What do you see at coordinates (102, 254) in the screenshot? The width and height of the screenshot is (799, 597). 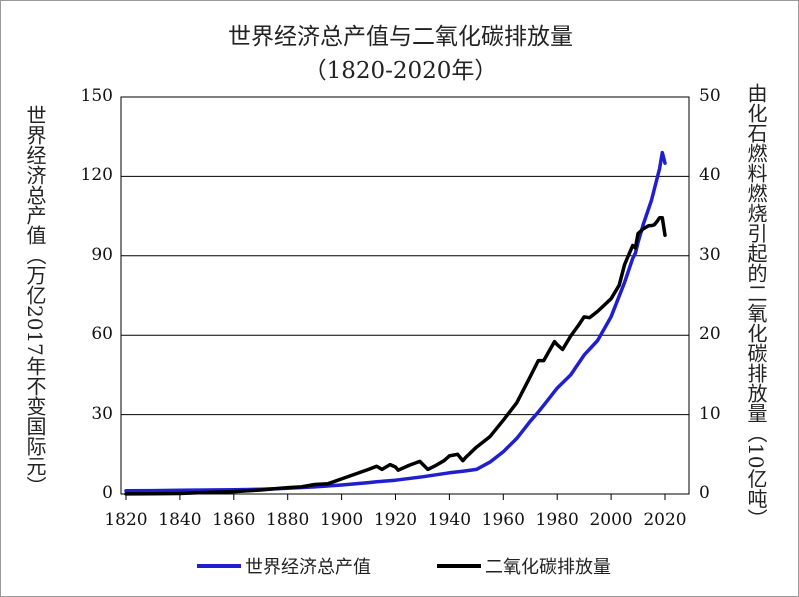 I see `y-left-tick-label: 90` at bounding box center [102, 254].